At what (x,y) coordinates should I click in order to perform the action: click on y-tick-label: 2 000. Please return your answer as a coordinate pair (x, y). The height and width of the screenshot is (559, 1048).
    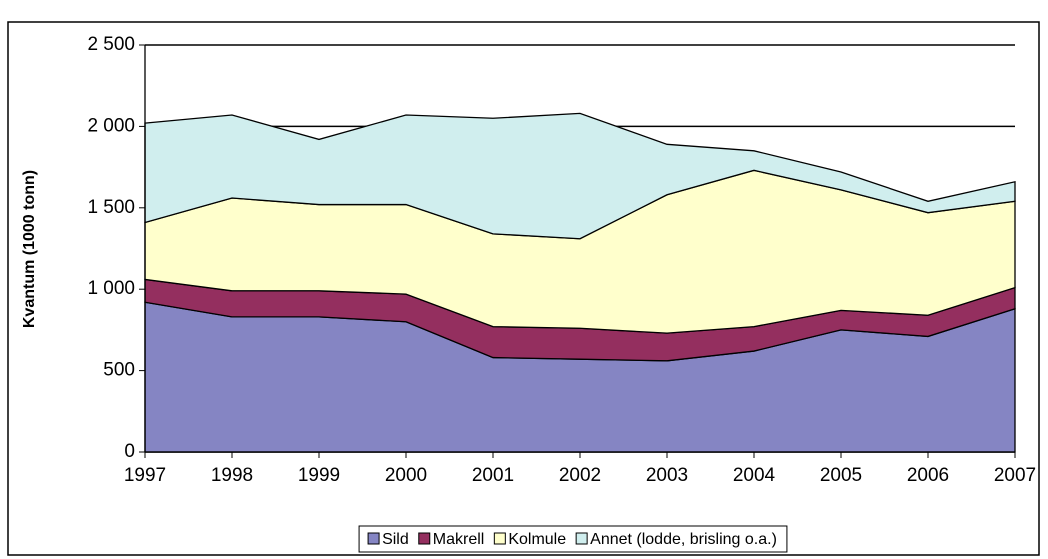
    Looking at the image, I should click on (111, 125).